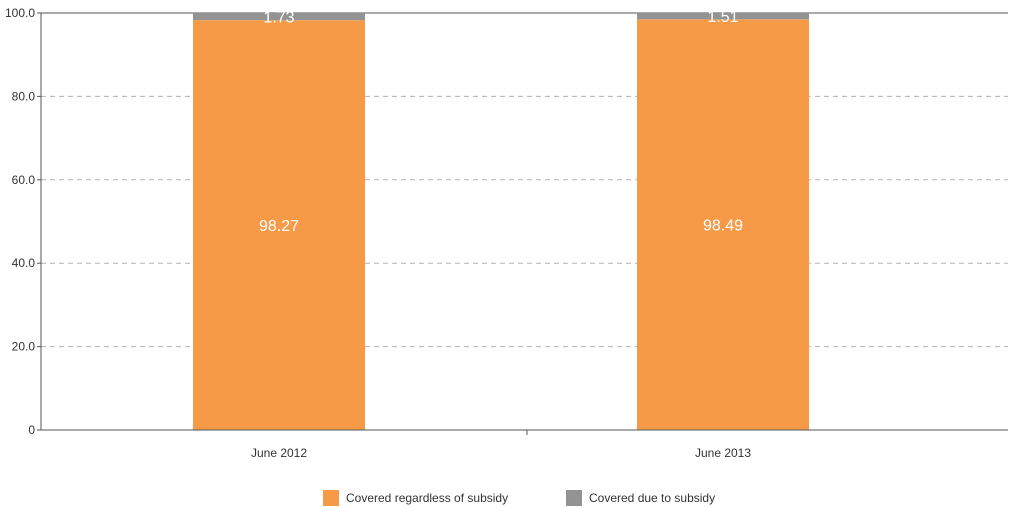  Describe the element at coordinates (24, 347) in the screenshot. I see `y-tick-label: 20.0` at that location.